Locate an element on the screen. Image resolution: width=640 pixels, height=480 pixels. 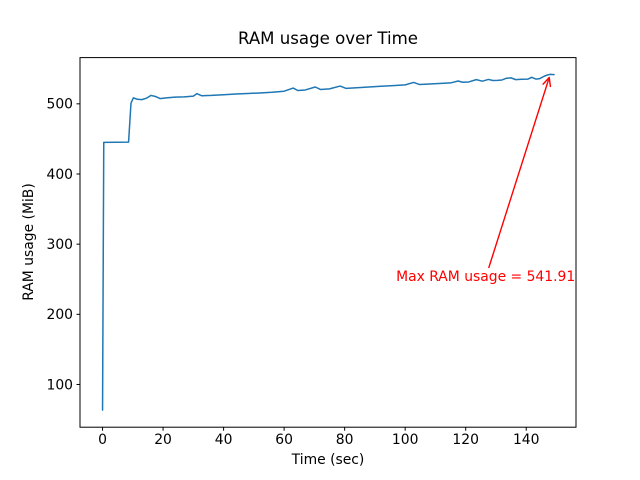
y-tick-label: 200 is located at coordinates (59, 315).